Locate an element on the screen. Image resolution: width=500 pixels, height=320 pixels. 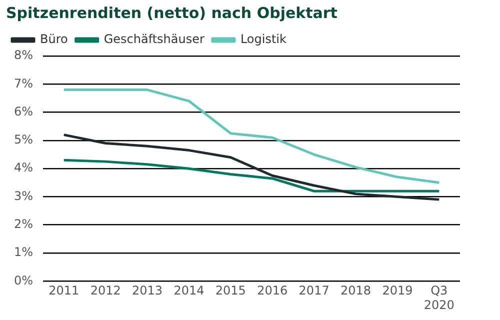
y-tick-label: 1% is located at coordinates (24, 252).